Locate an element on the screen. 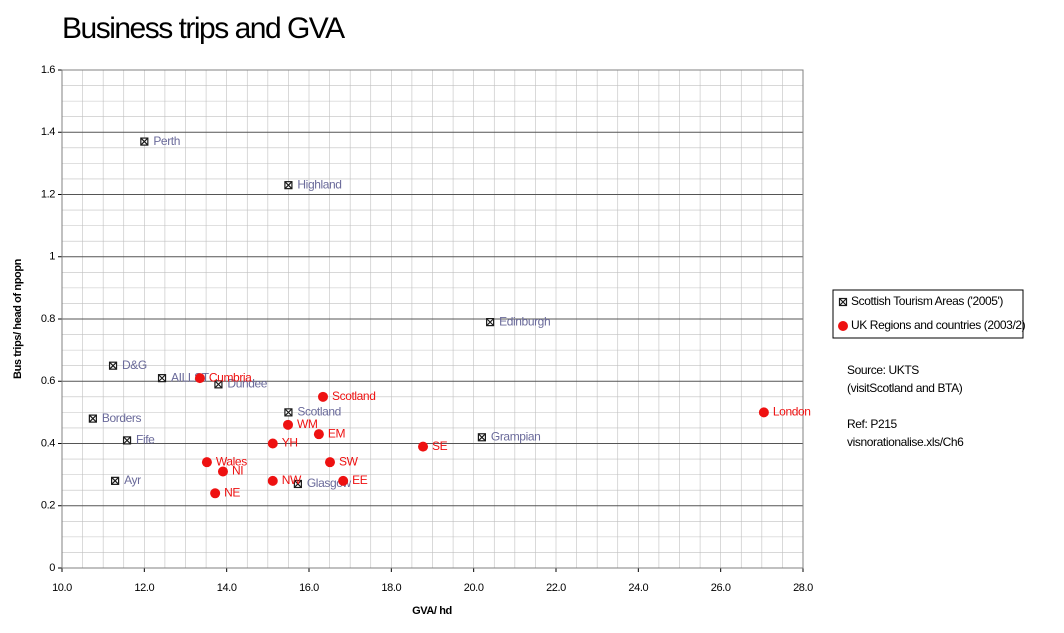 This screenshot has height=633, width=1064. x-tick-label: 20.0 is located at coordinates (474, 588).